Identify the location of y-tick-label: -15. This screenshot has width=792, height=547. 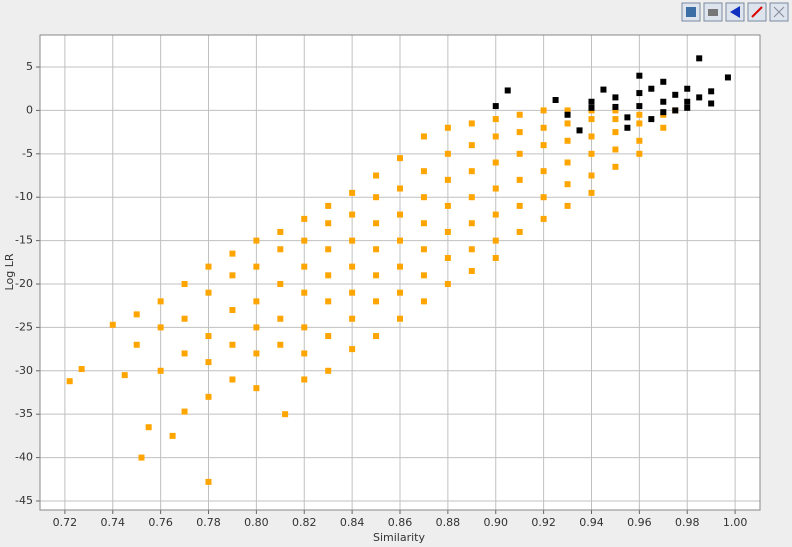
(24, 240).